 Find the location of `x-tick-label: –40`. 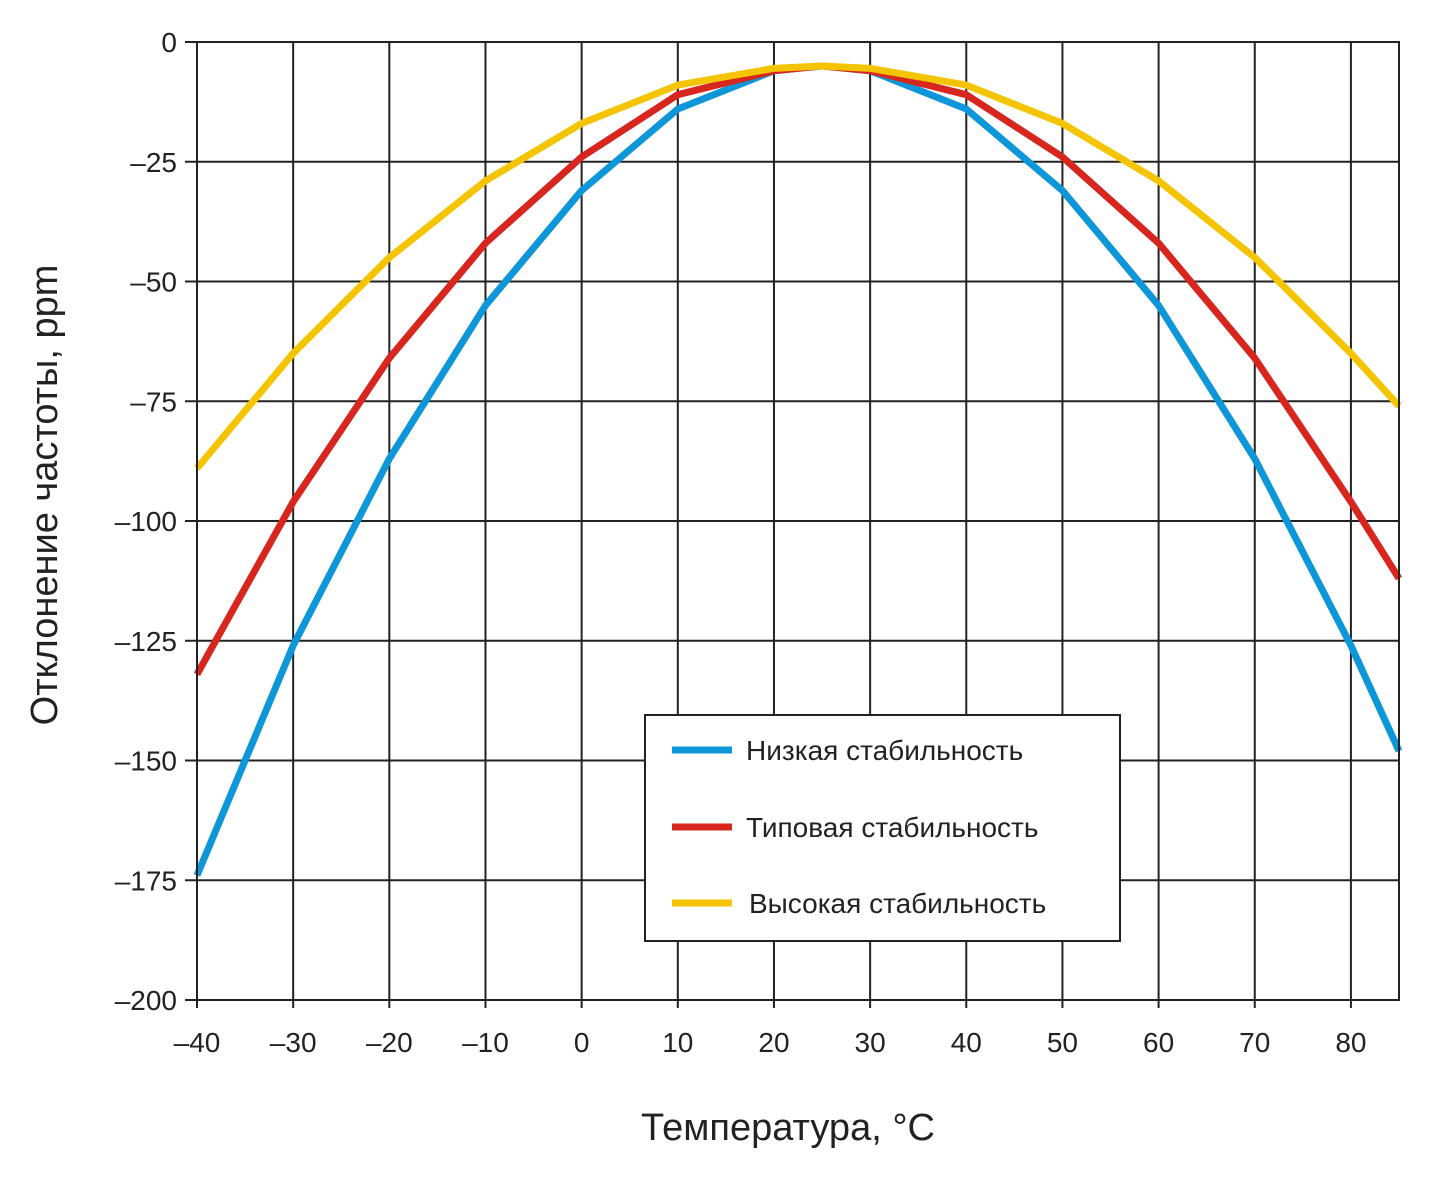

x-tick-label: –40 is located at coordinates (197, 1042).